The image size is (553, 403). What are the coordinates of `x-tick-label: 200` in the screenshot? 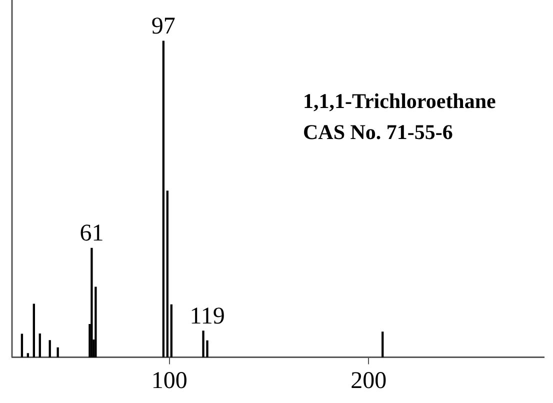 It's located at (368, 381).